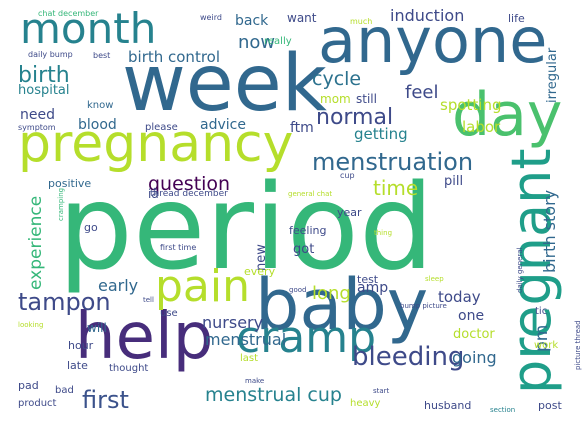 The height and width of the screenshot is (423, 587). Describe the element at coordinates (37, 403) in the screenshot. I see `word-product: product` at that location.